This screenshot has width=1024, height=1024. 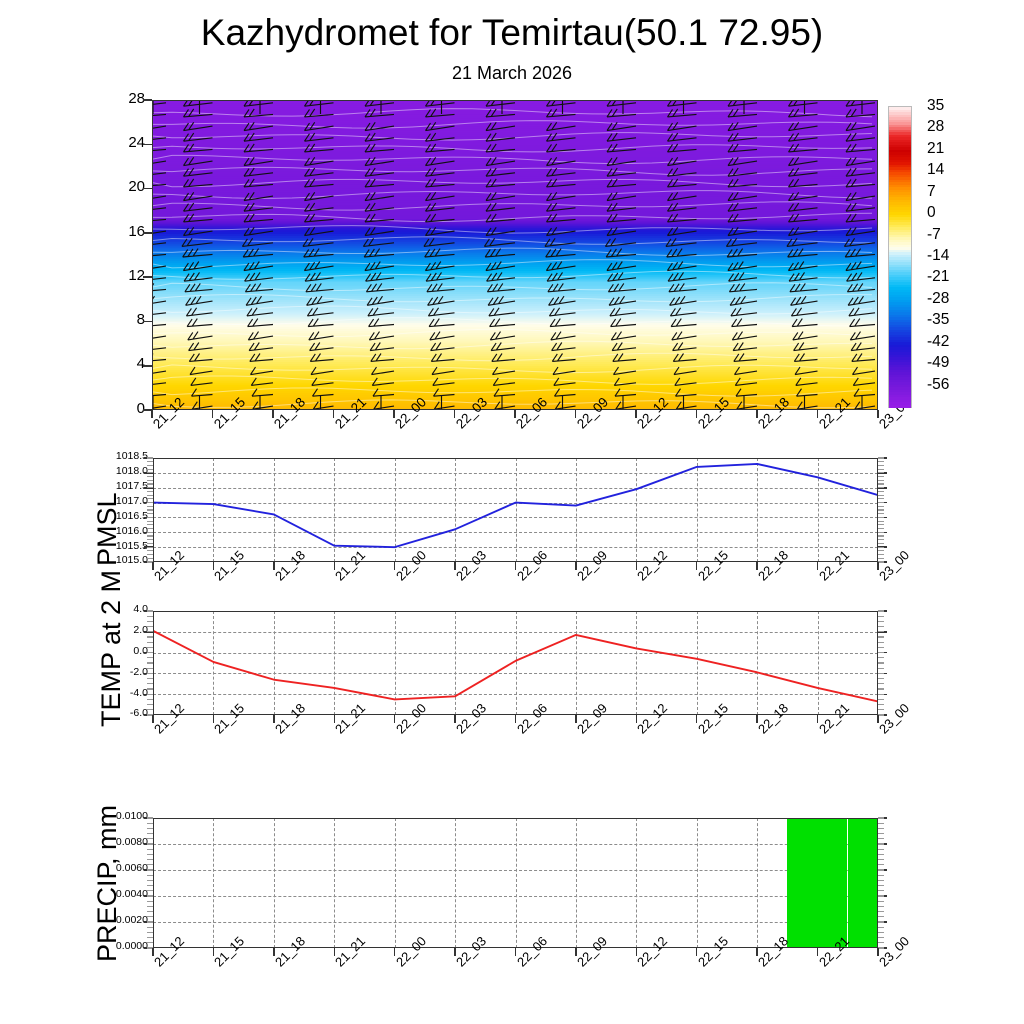 What do you see at coordinates (938, 298) in the screenshot?
I see `colorbar-tick-label: -28` at bounding box center [938, 298].